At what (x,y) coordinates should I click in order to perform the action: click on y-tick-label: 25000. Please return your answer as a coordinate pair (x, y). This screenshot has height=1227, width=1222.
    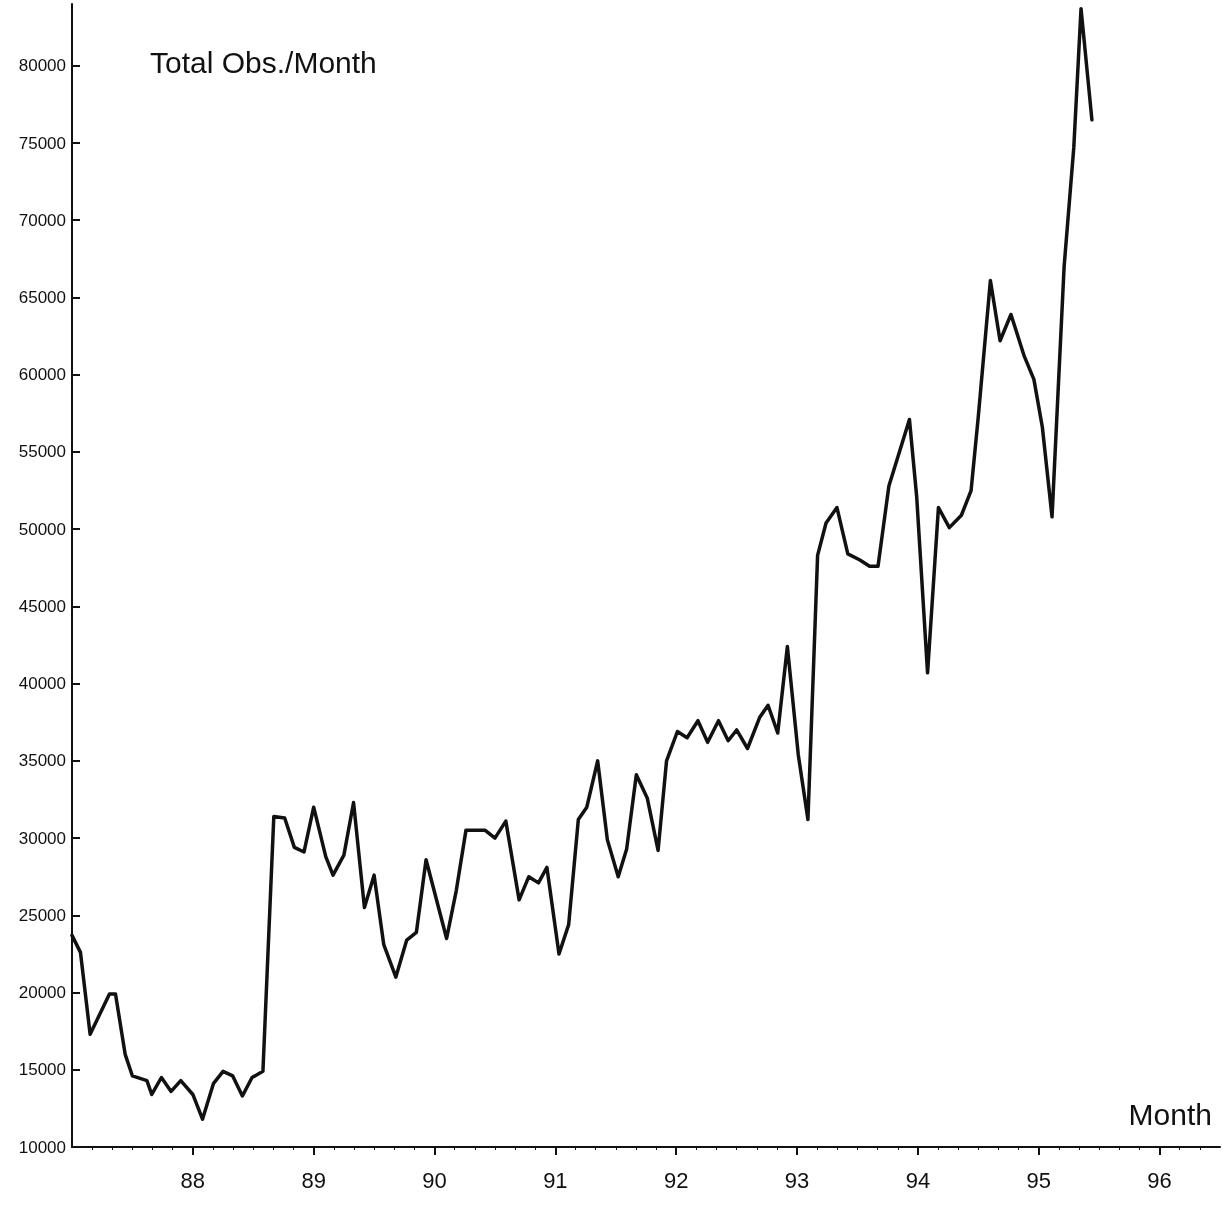
    Looking at the image, I should click on (42, 915).